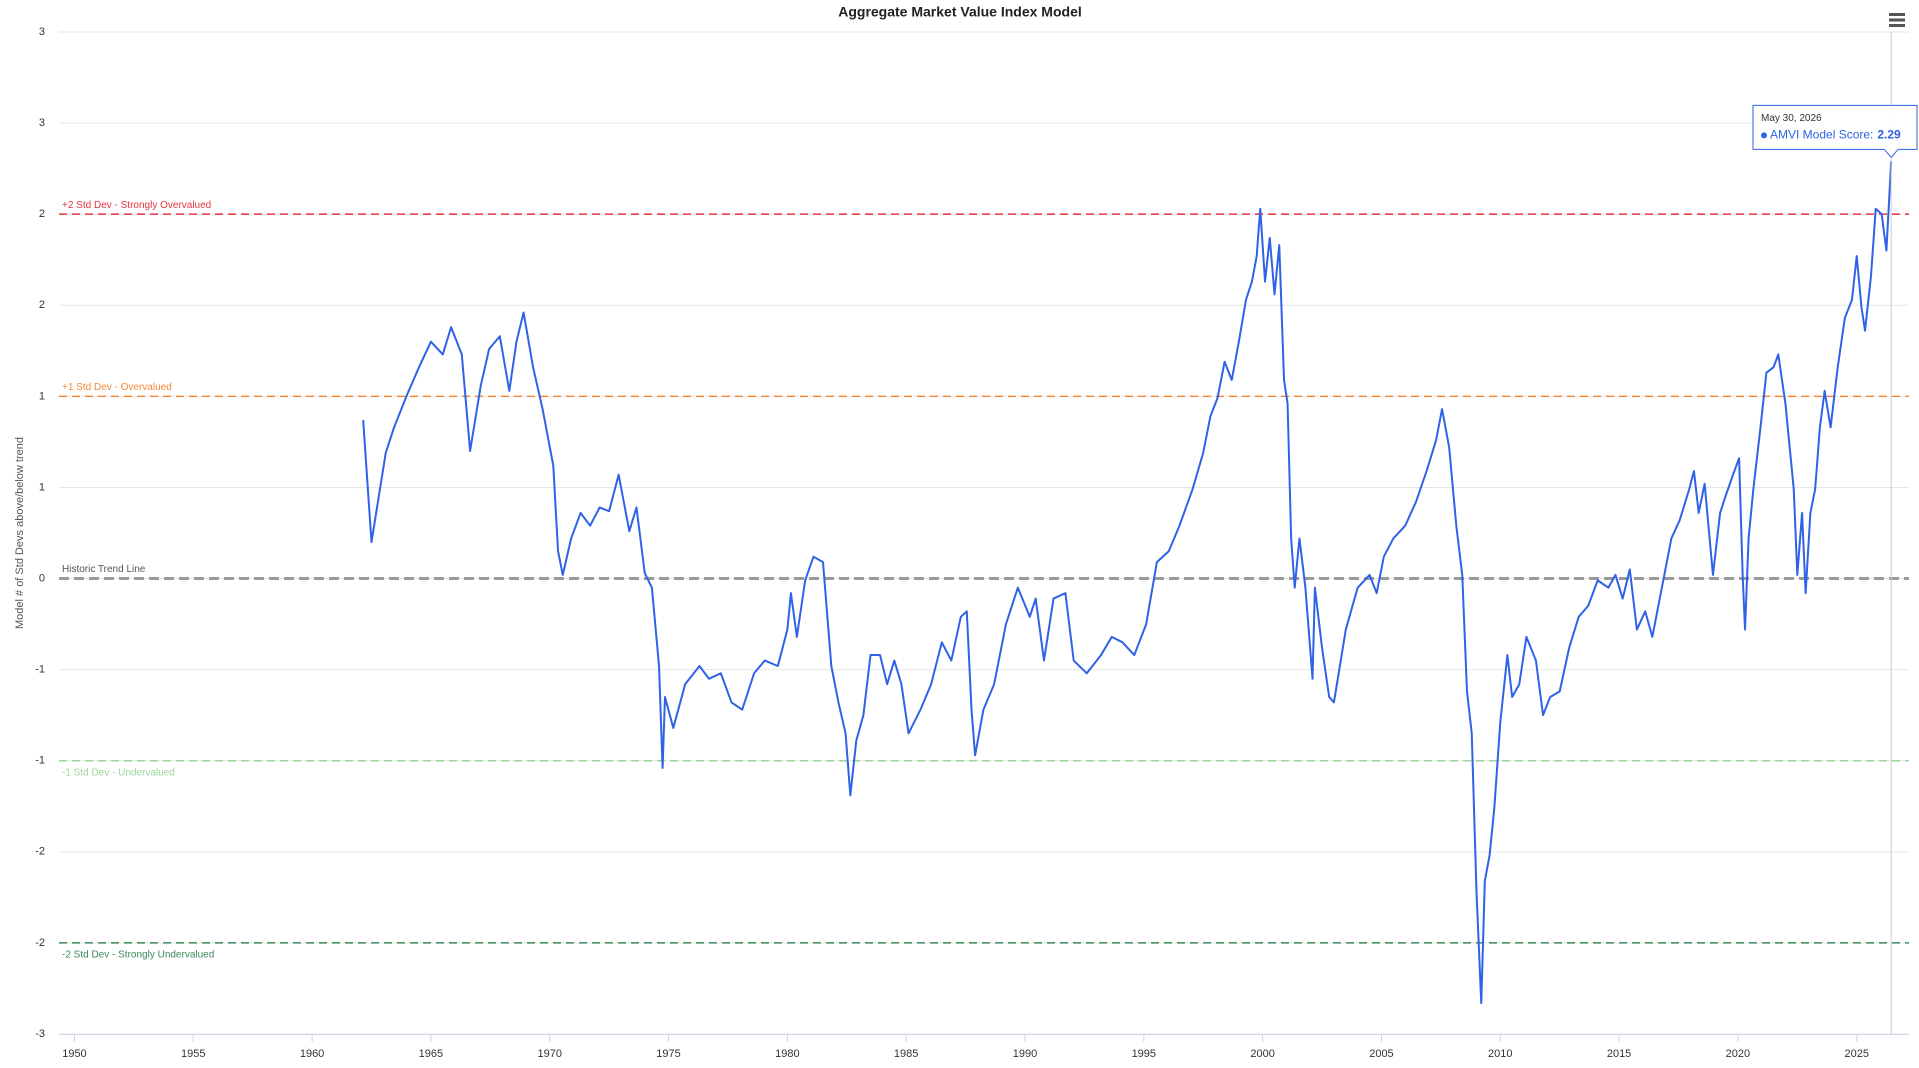 The height and width of the screenshot is (1068, 1919). Describe the element at coordinates (668, 1054) in the screenshot. I see `x-tick-label: 1975` at that location.